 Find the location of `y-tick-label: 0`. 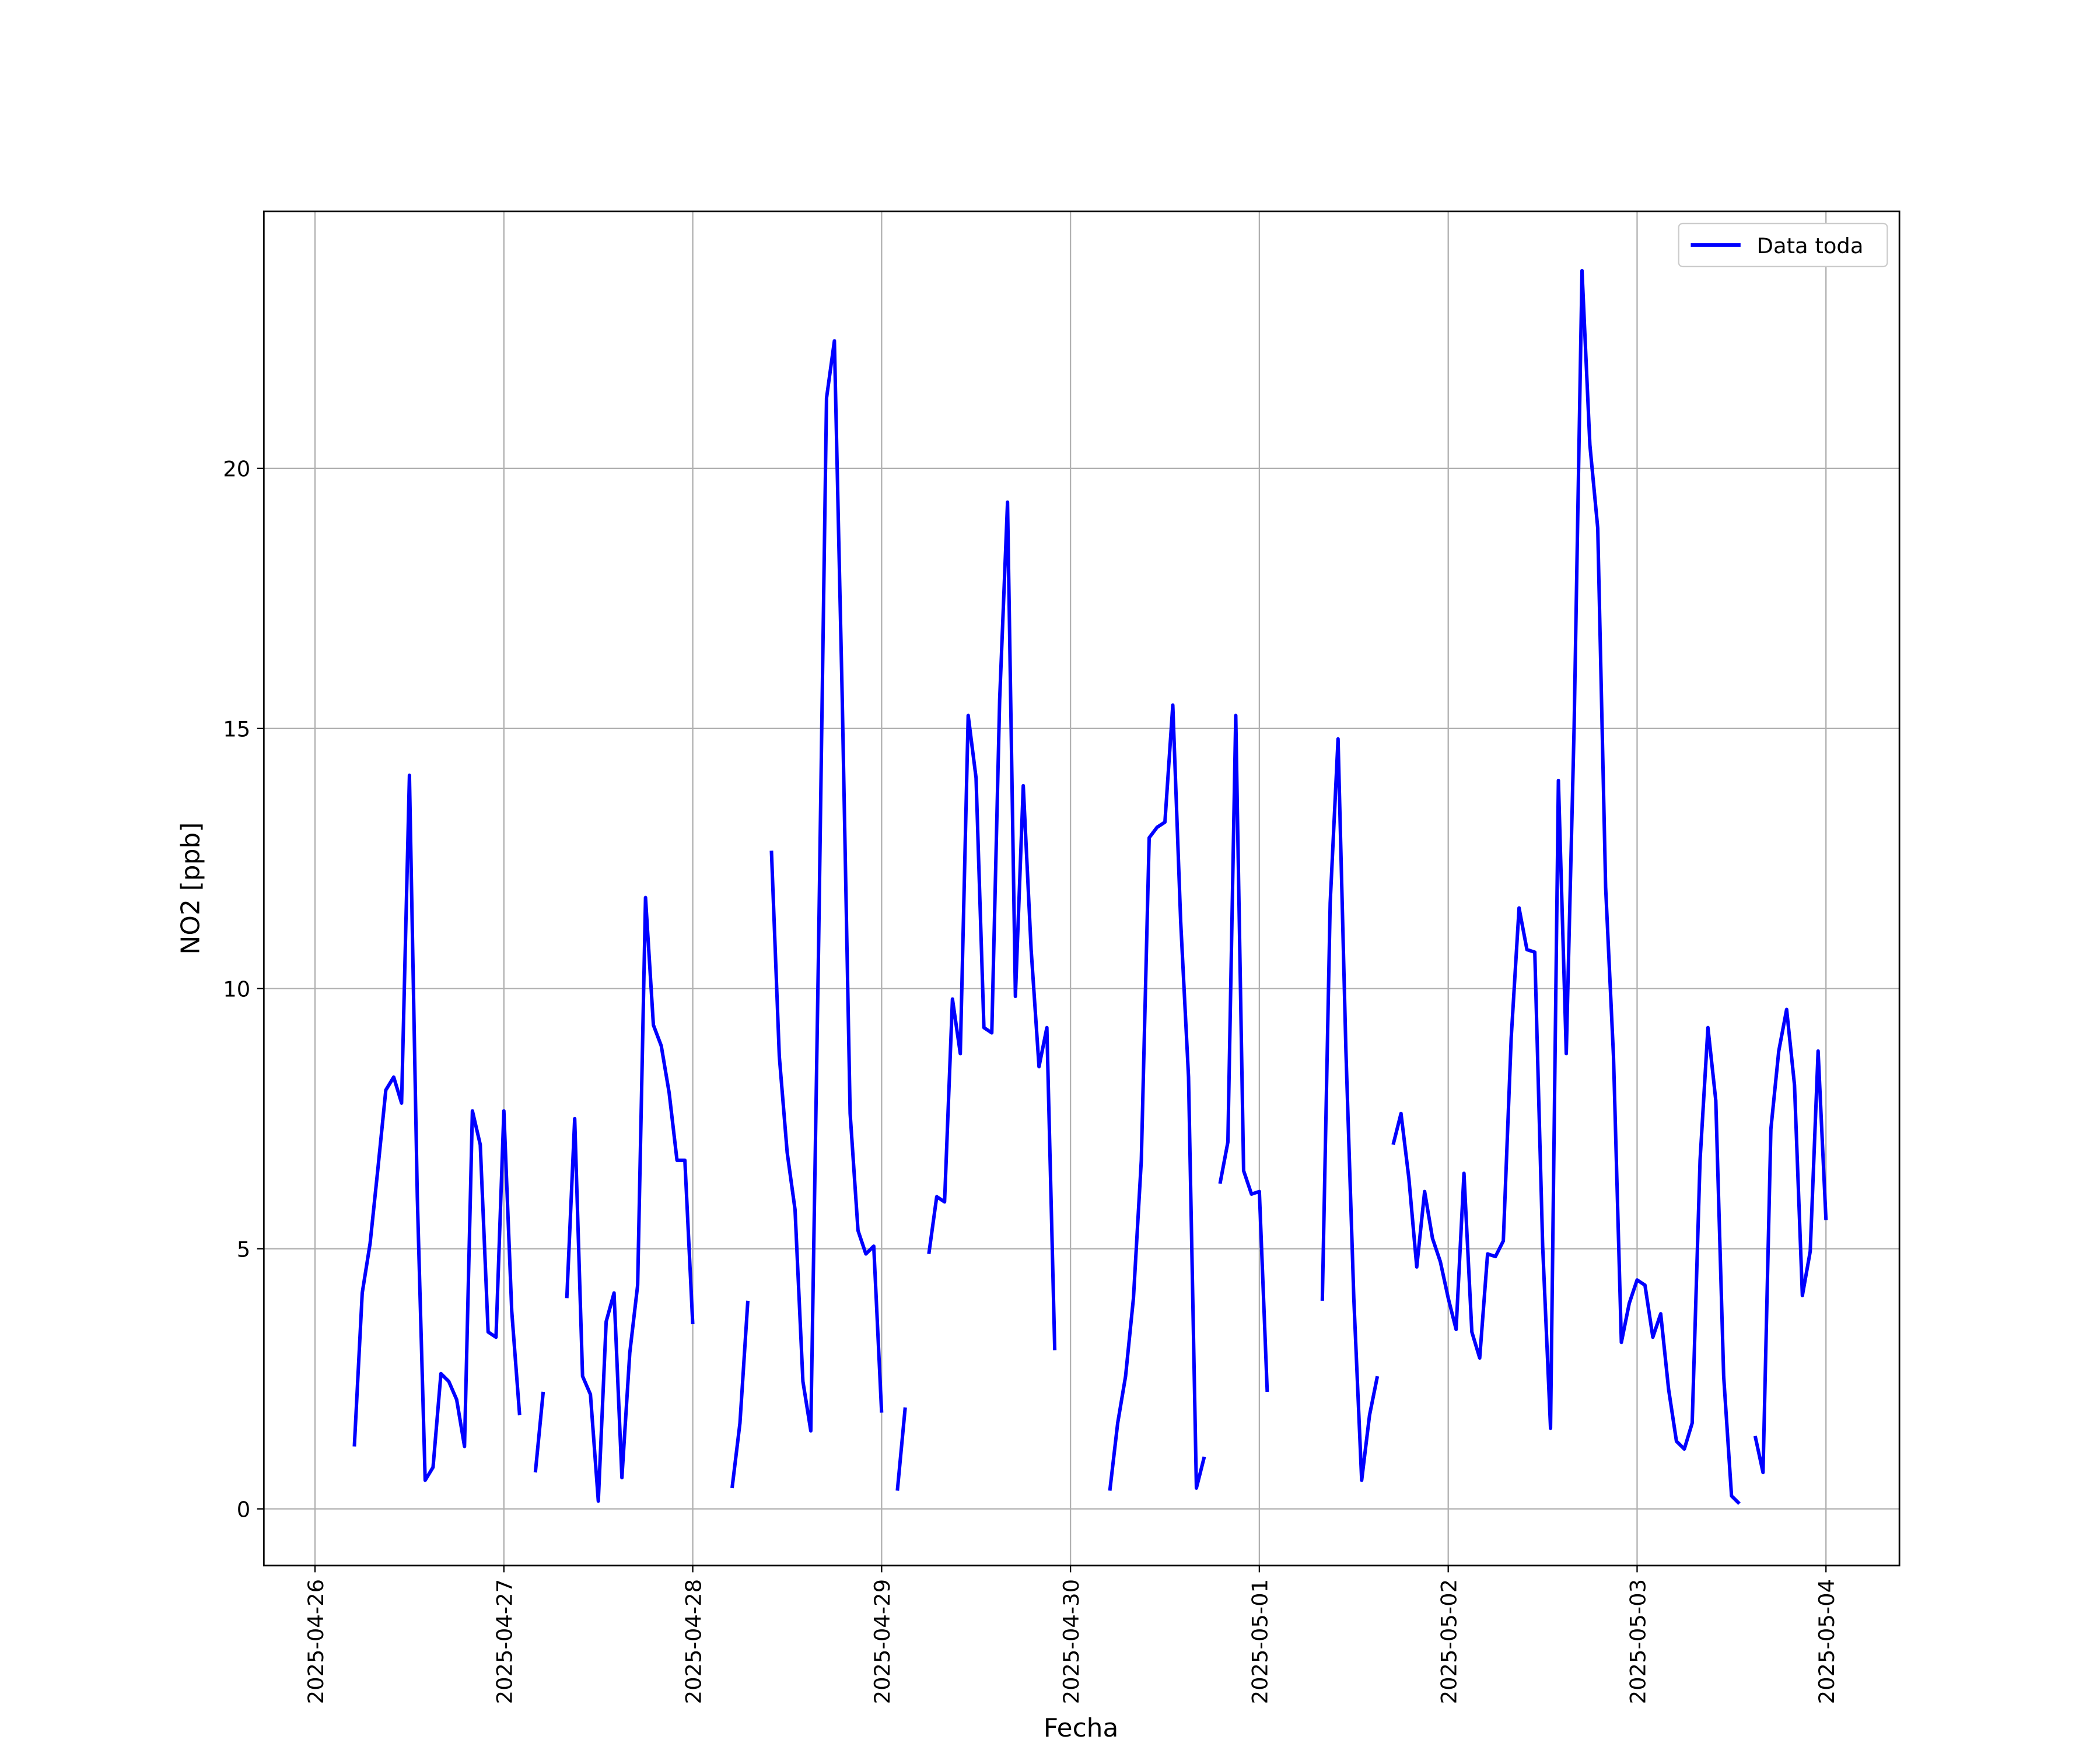

y-tick-label: 0 is located at coordinates (243, 1510).